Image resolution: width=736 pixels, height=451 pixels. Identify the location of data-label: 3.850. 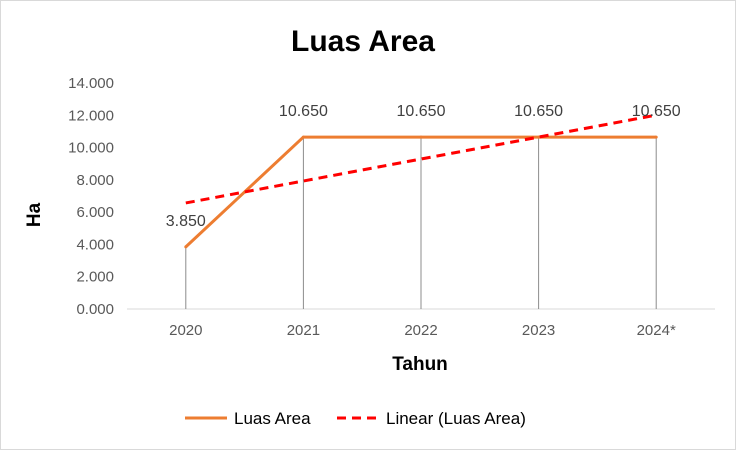
(186, 221).